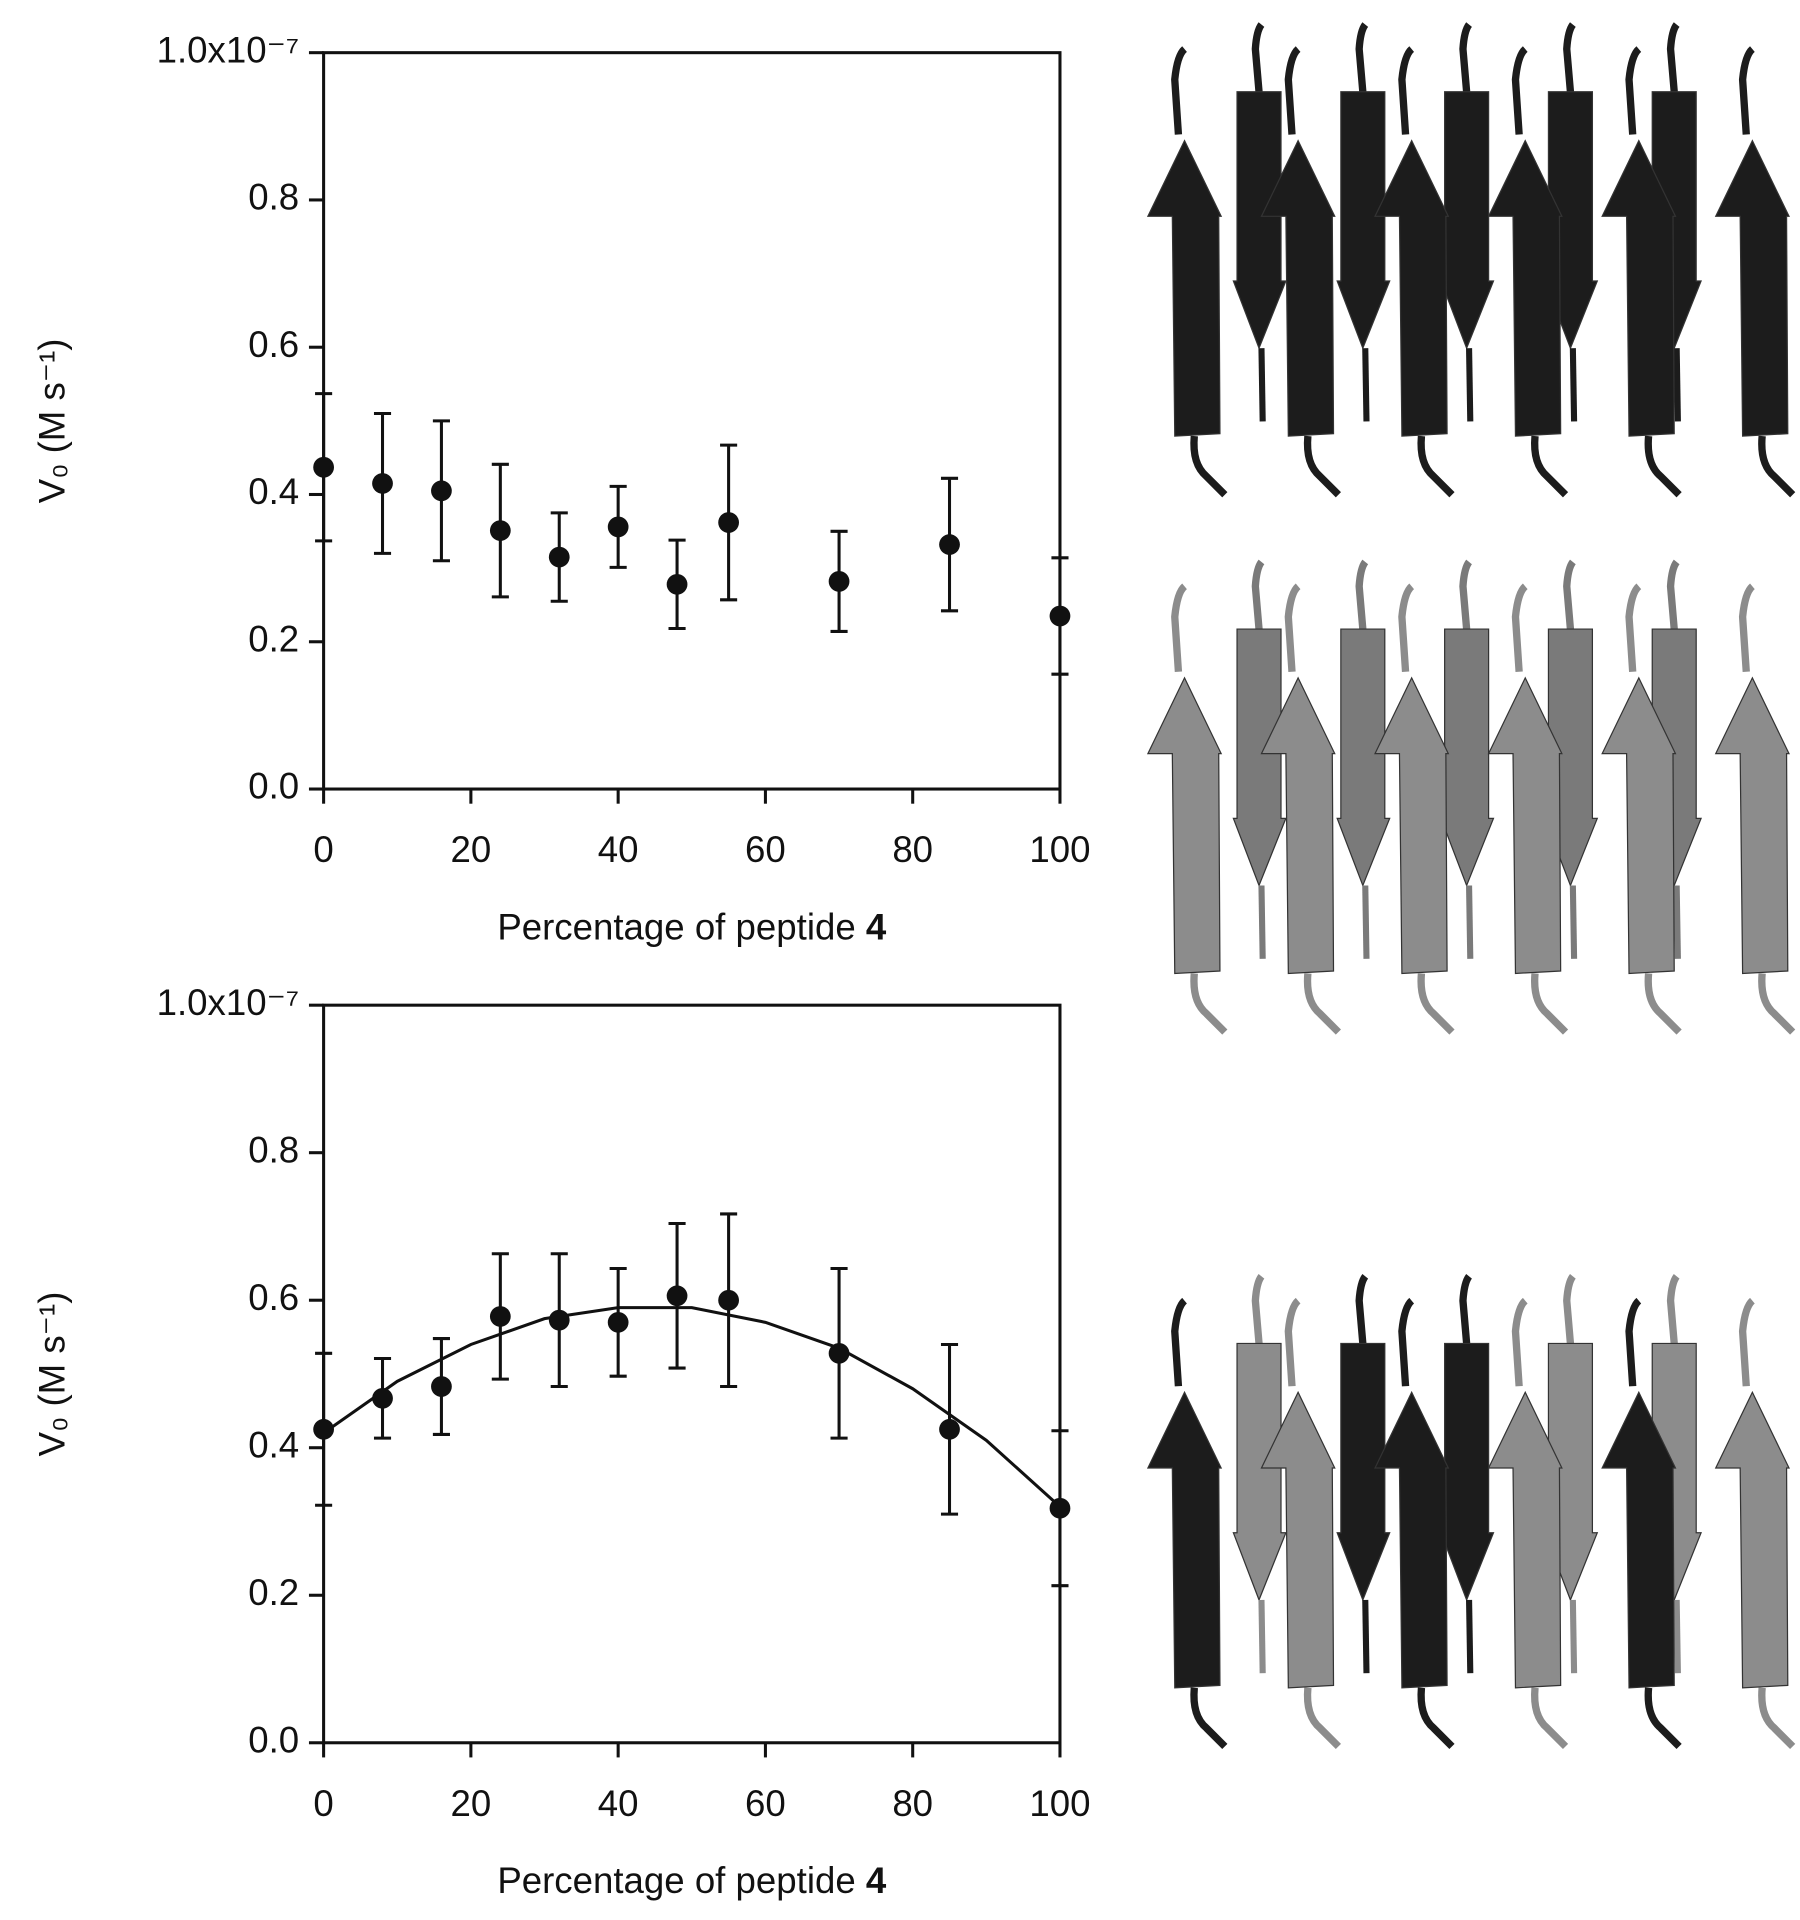 The height and width of the screenshot is (1920, 1800). I want to click on y-tick-label: 0.8, so click(273, 1149).